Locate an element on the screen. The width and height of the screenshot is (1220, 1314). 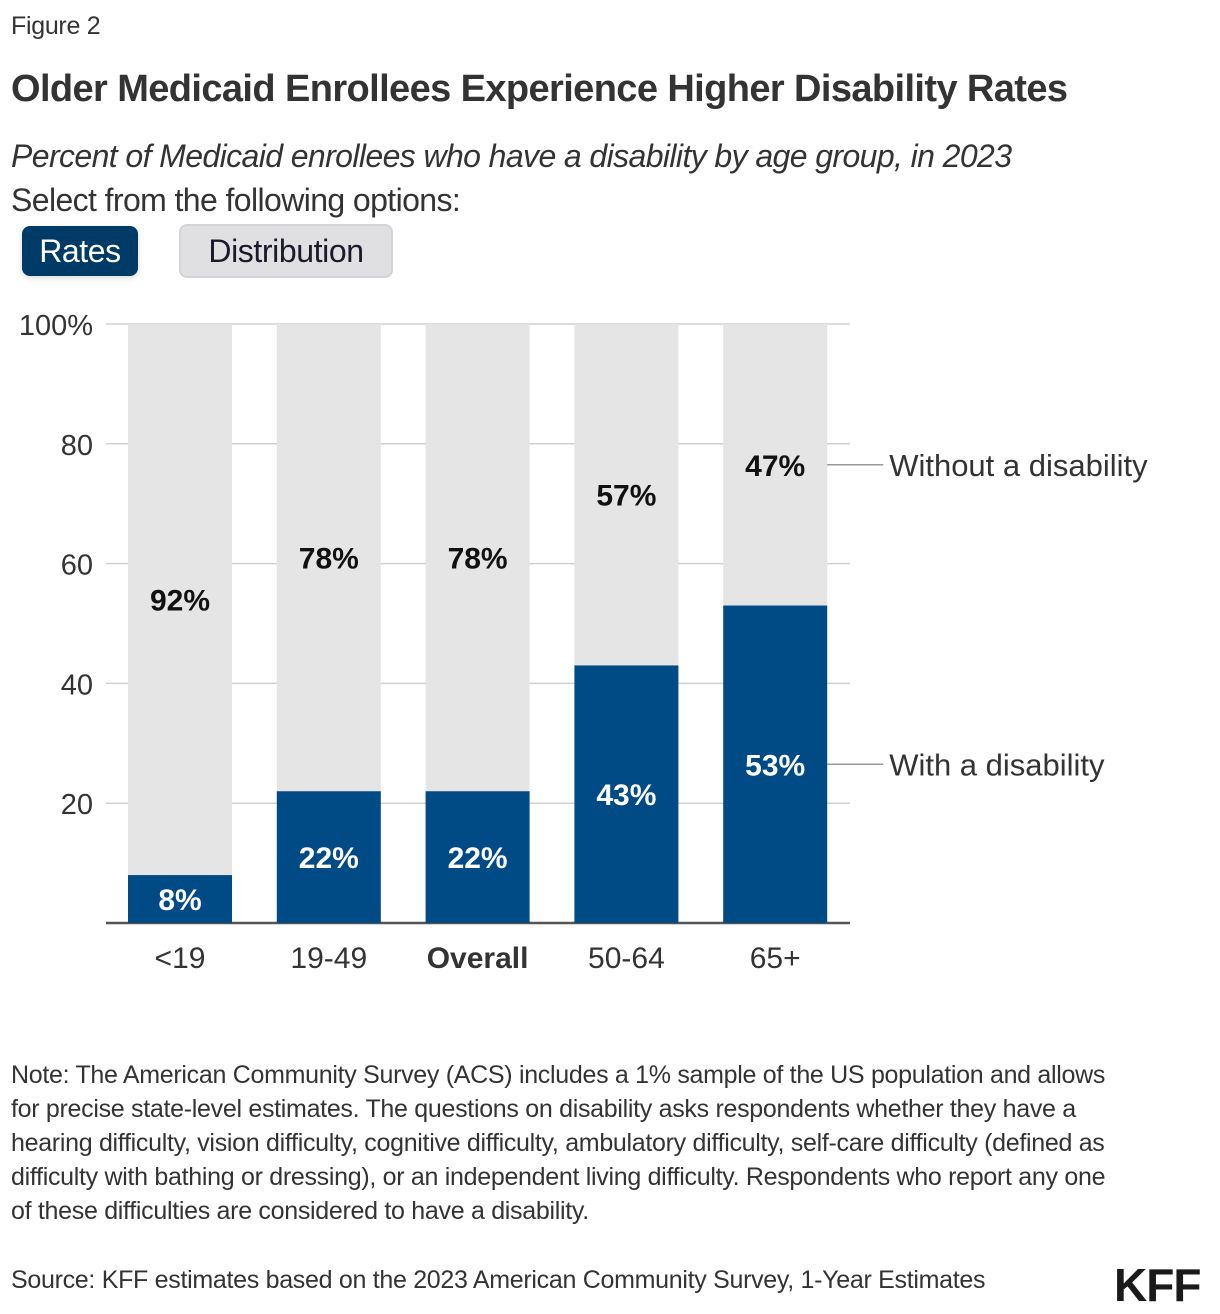
data-label-with-disability: 53% is located at coordinates (775, 765).